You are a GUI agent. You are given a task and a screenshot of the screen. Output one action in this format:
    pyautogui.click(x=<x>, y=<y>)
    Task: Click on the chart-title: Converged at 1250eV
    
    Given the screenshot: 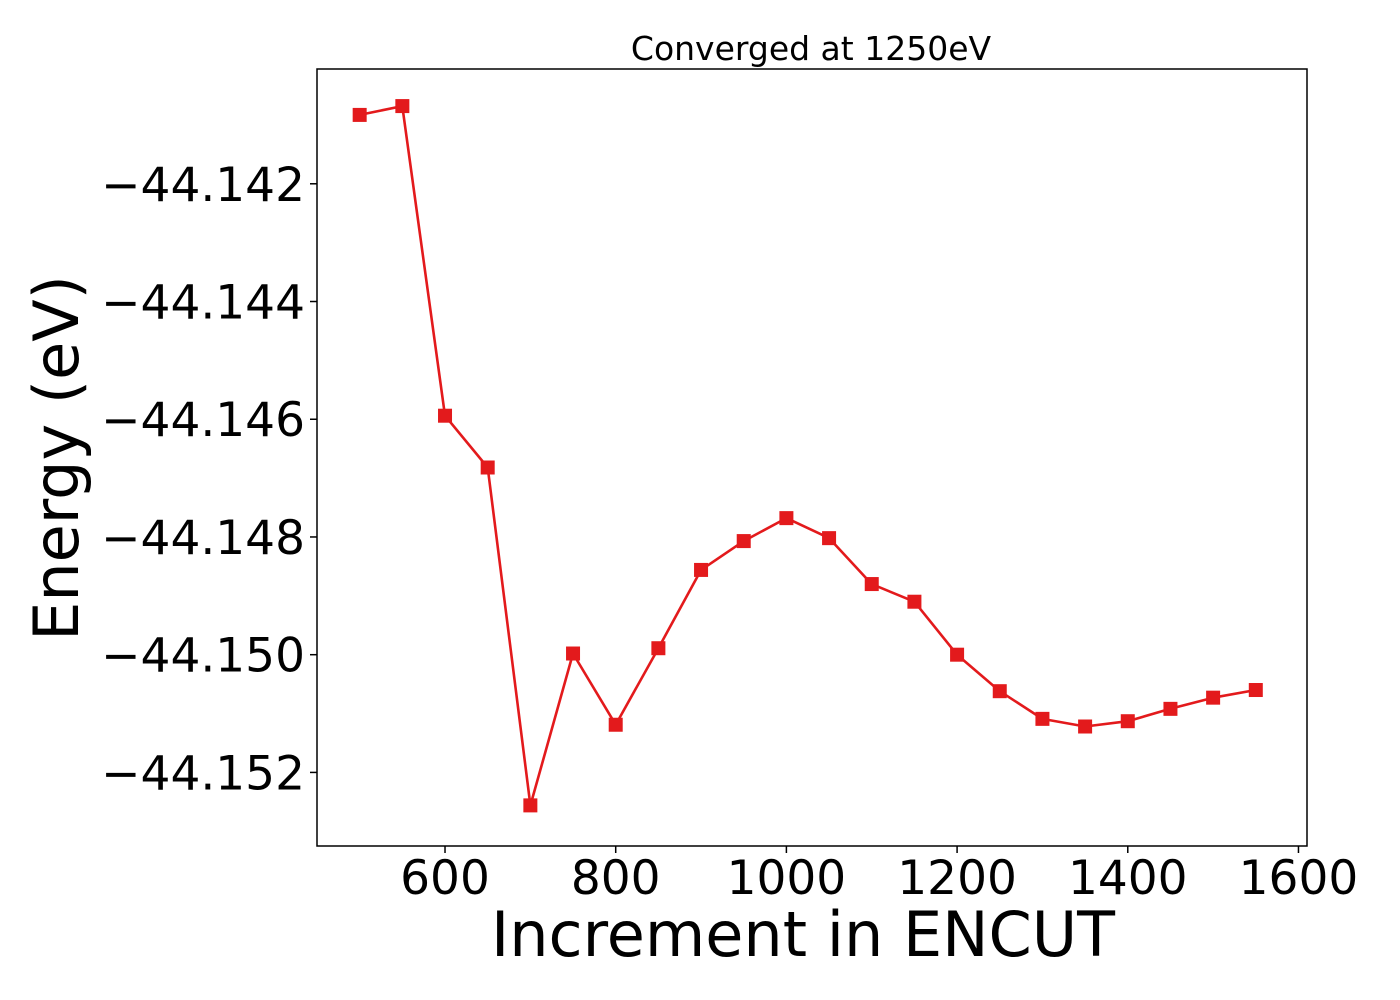 What is the action you would take?
    pyautogui.click(x=811, y=48)
    